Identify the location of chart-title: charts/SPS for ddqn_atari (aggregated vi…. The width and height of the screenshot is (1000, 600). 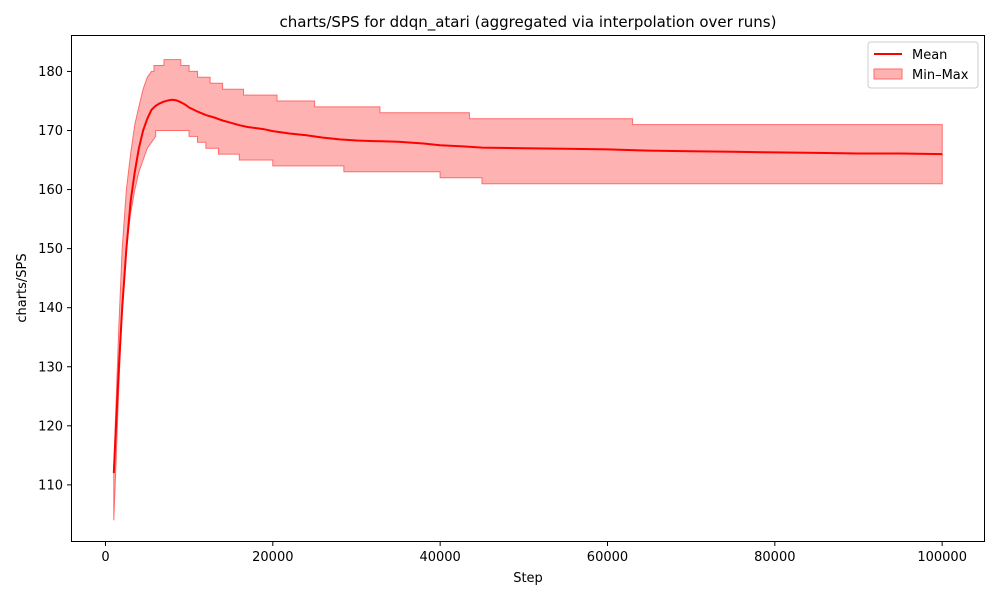
(528, 22).